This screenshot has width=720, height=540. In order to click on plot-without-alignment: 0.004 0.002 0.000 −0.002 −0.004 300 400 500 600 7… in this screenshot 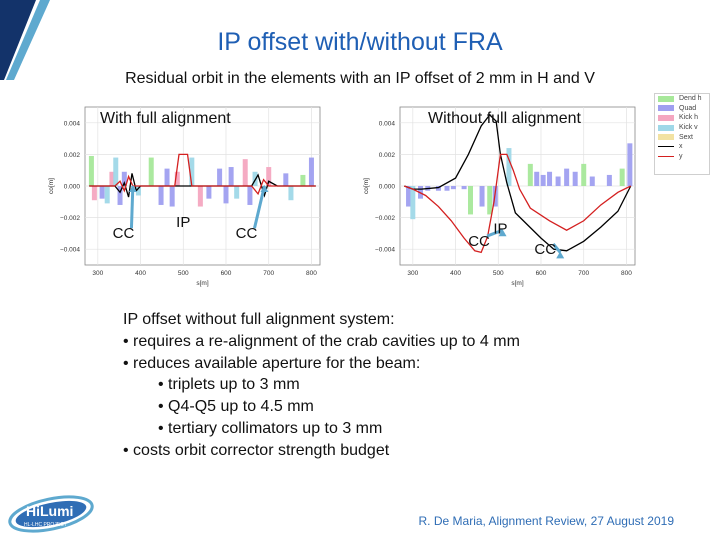, I will do `click(499, 196)`.